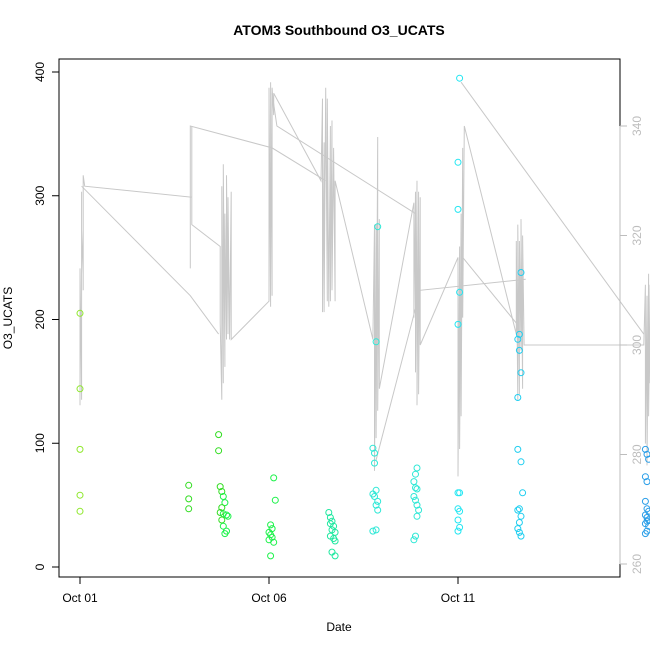  Describe the element at coordinates (637, 564) in the screenshot. I see `right-tick-label: 260` at that location.